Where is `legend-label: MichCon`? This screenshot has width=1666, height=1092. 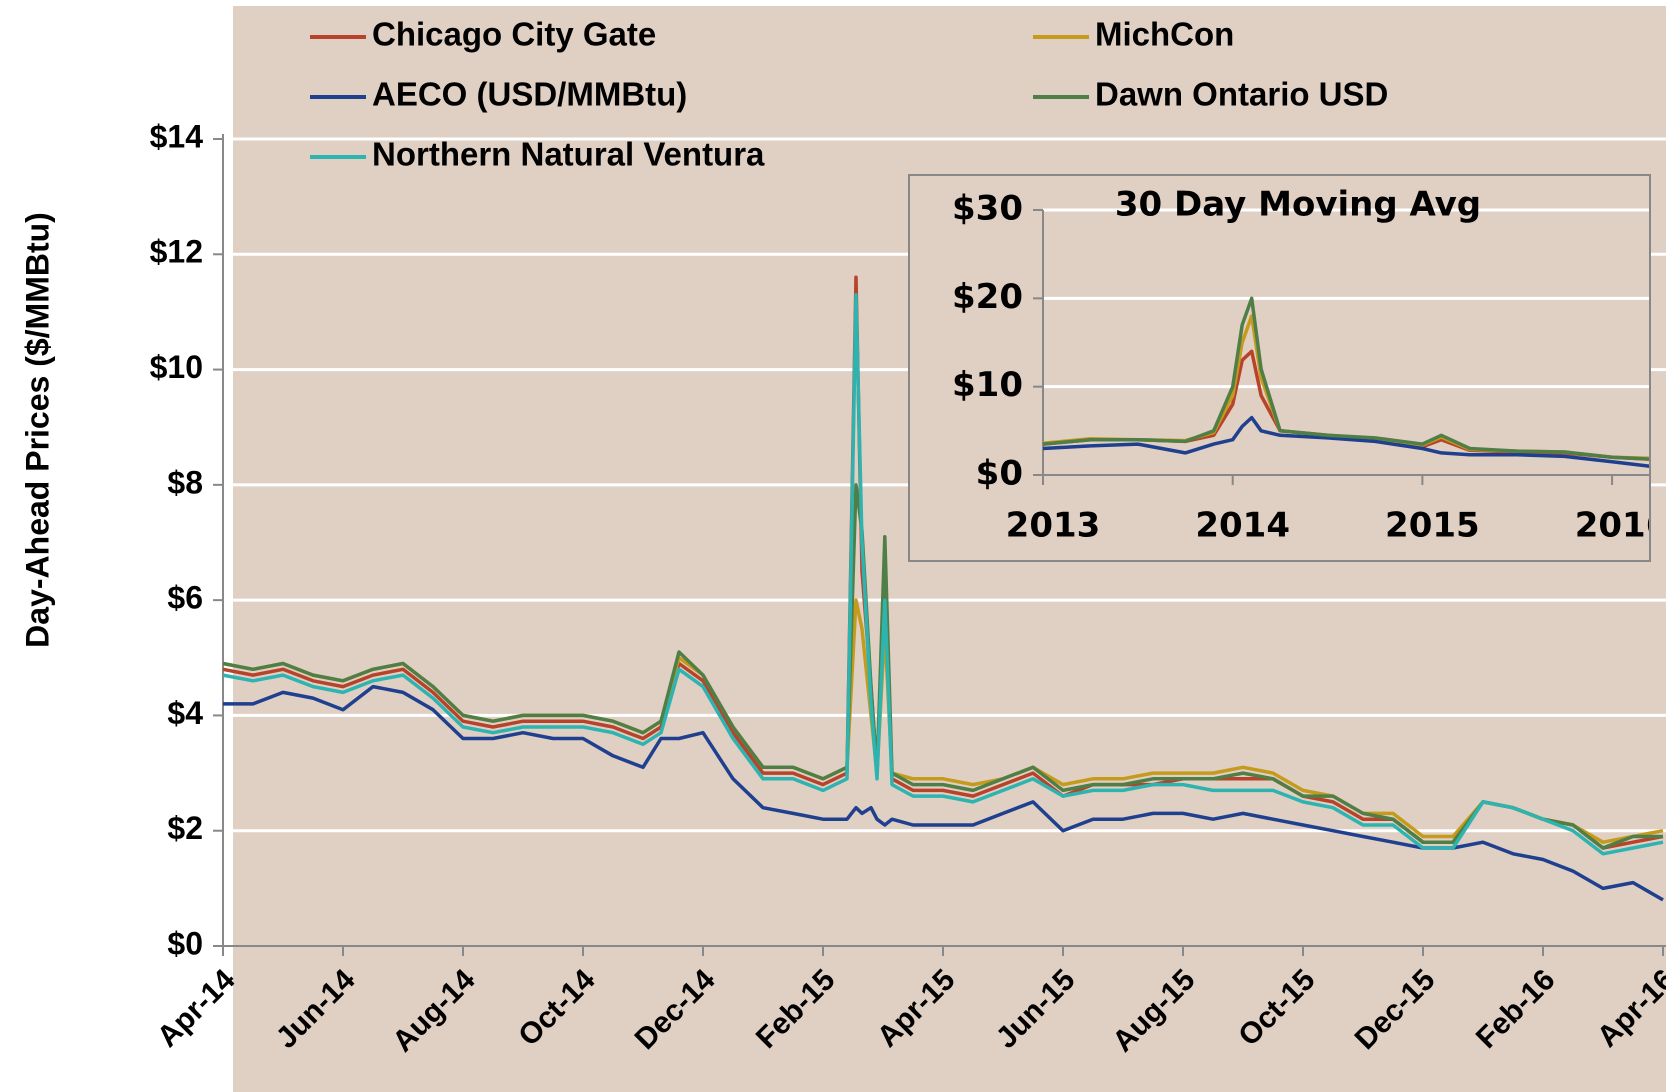
legend-label: MichCon is located at coordinates (1164, 34).